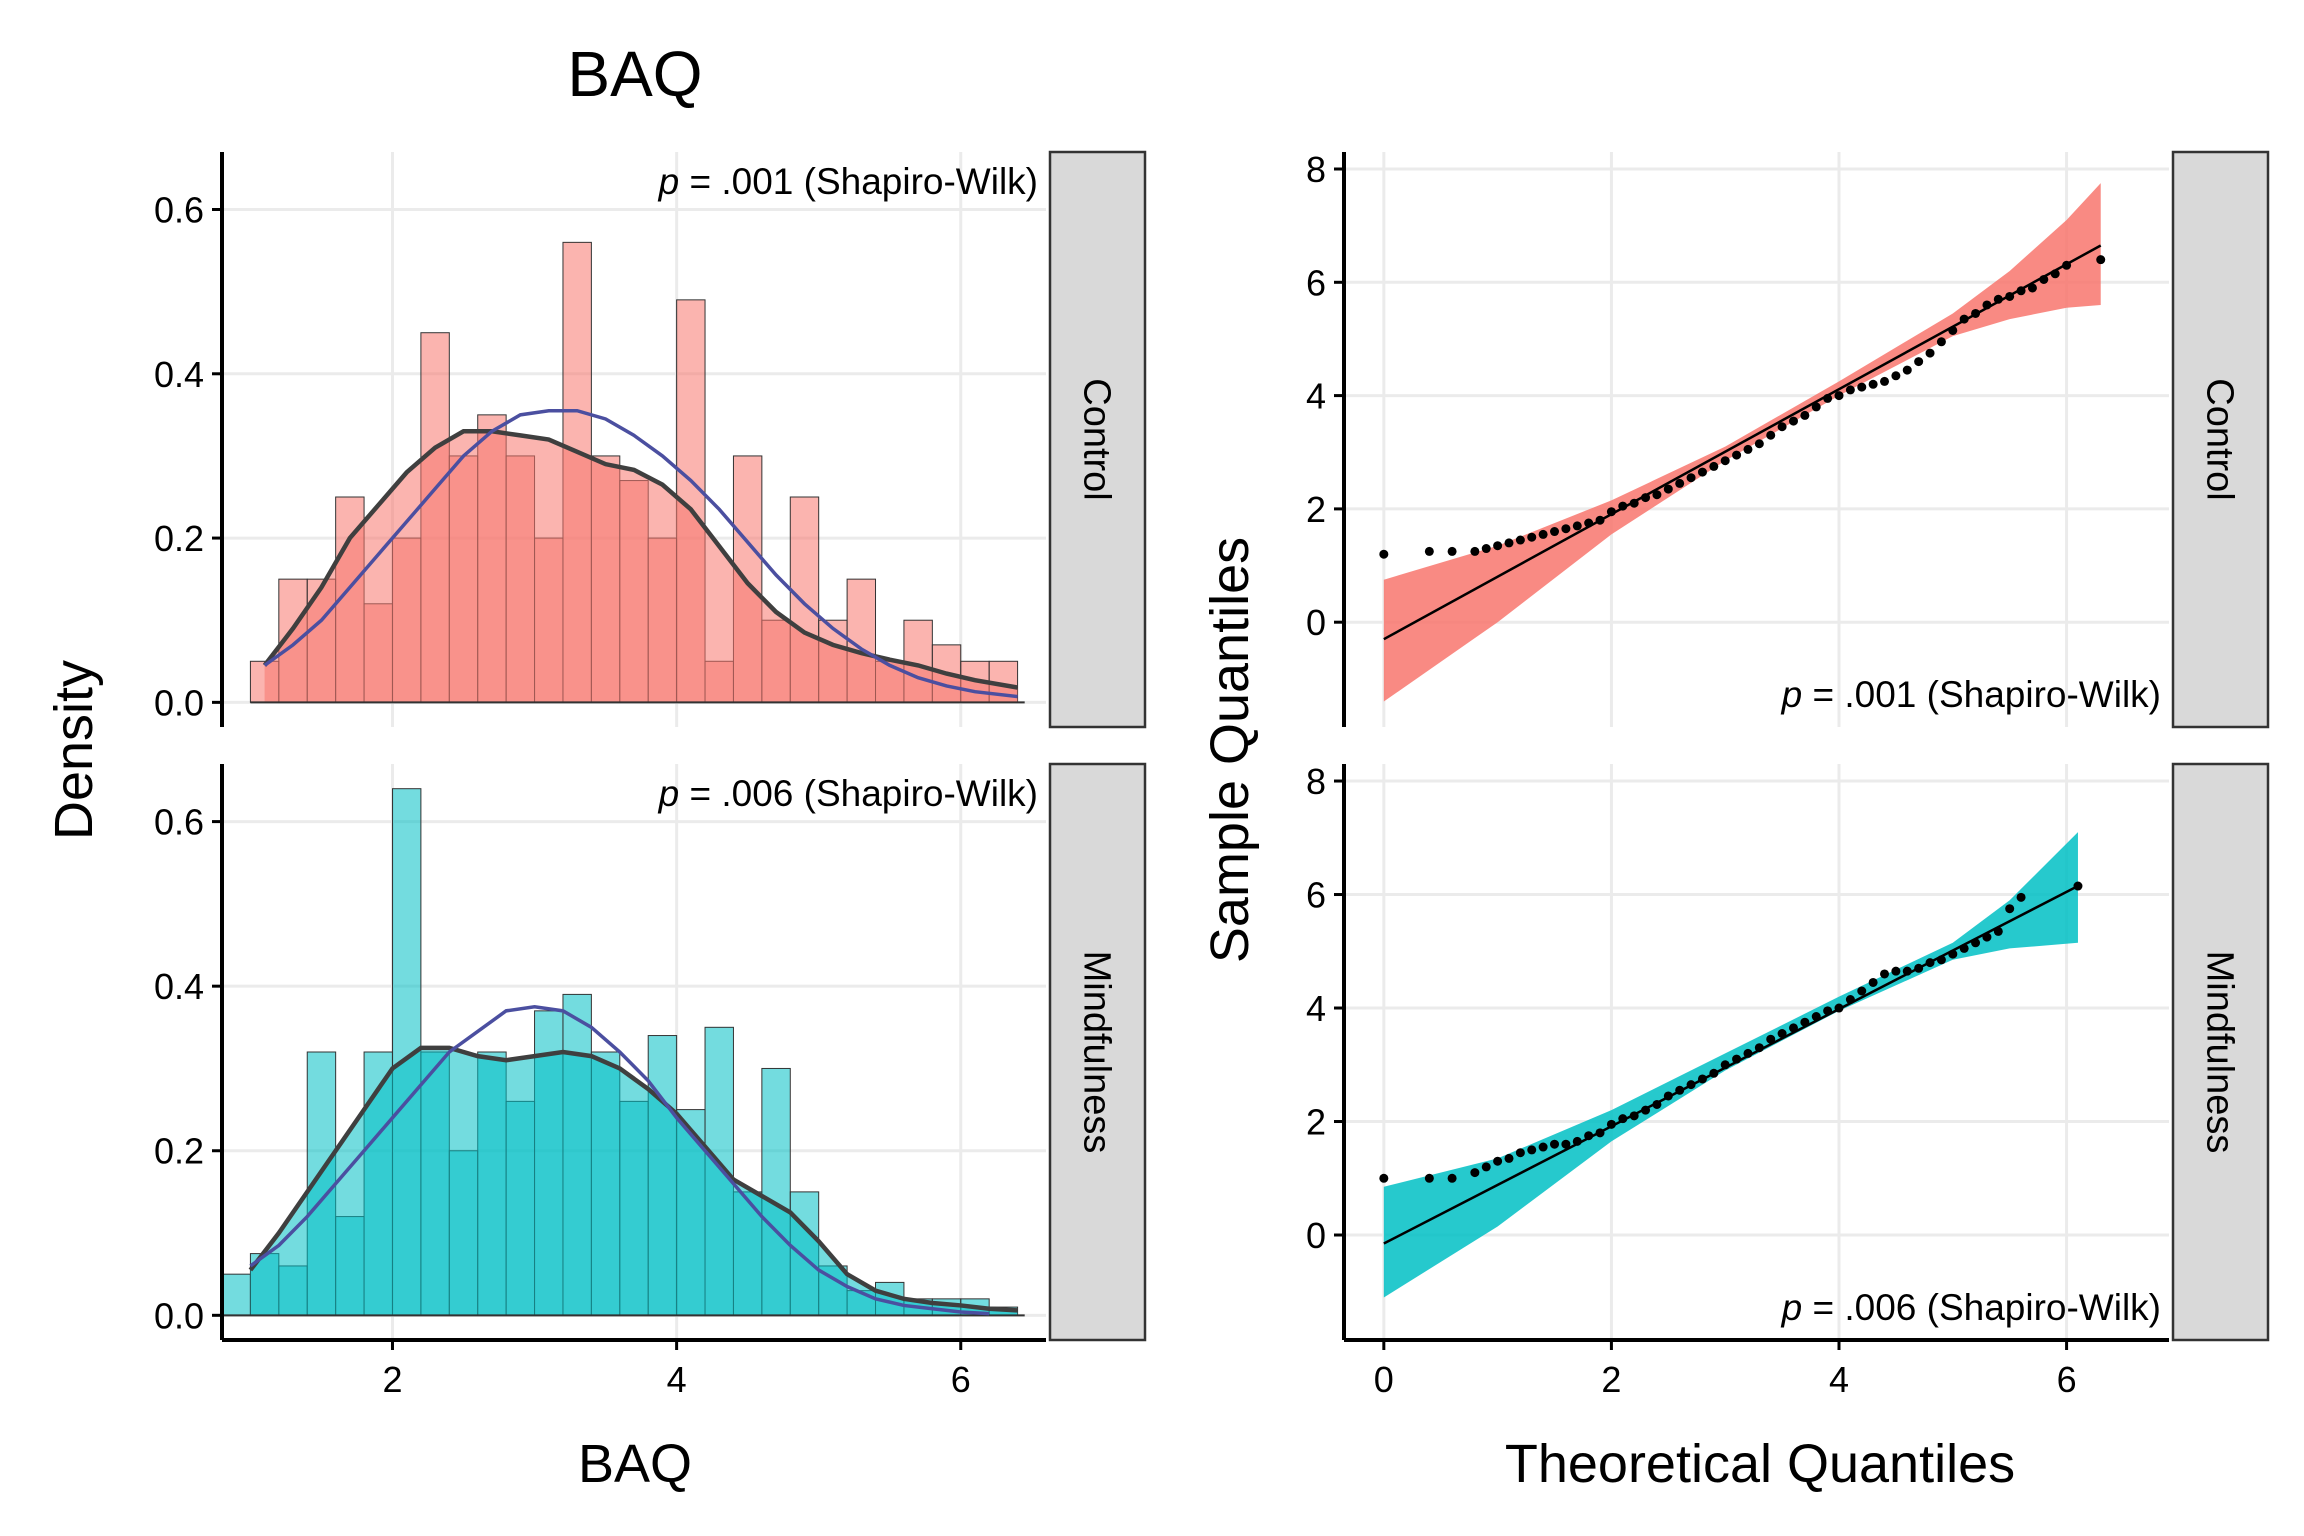 This screenshot has width=2304, height=1536. Describe the element at coordinates (1611, 1379) in the screenshot. I see `x-tick-label: 2` at that location.